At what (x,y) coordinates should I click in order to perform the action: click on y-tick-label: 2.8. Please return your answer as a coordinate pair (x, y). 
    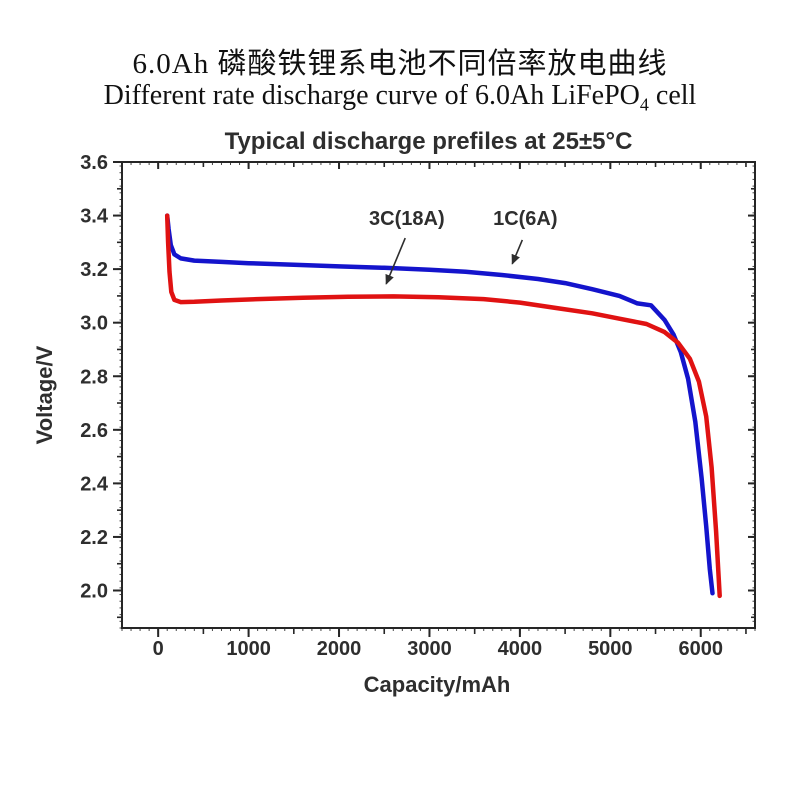
    Looking at the image, I should click on (94, 377).